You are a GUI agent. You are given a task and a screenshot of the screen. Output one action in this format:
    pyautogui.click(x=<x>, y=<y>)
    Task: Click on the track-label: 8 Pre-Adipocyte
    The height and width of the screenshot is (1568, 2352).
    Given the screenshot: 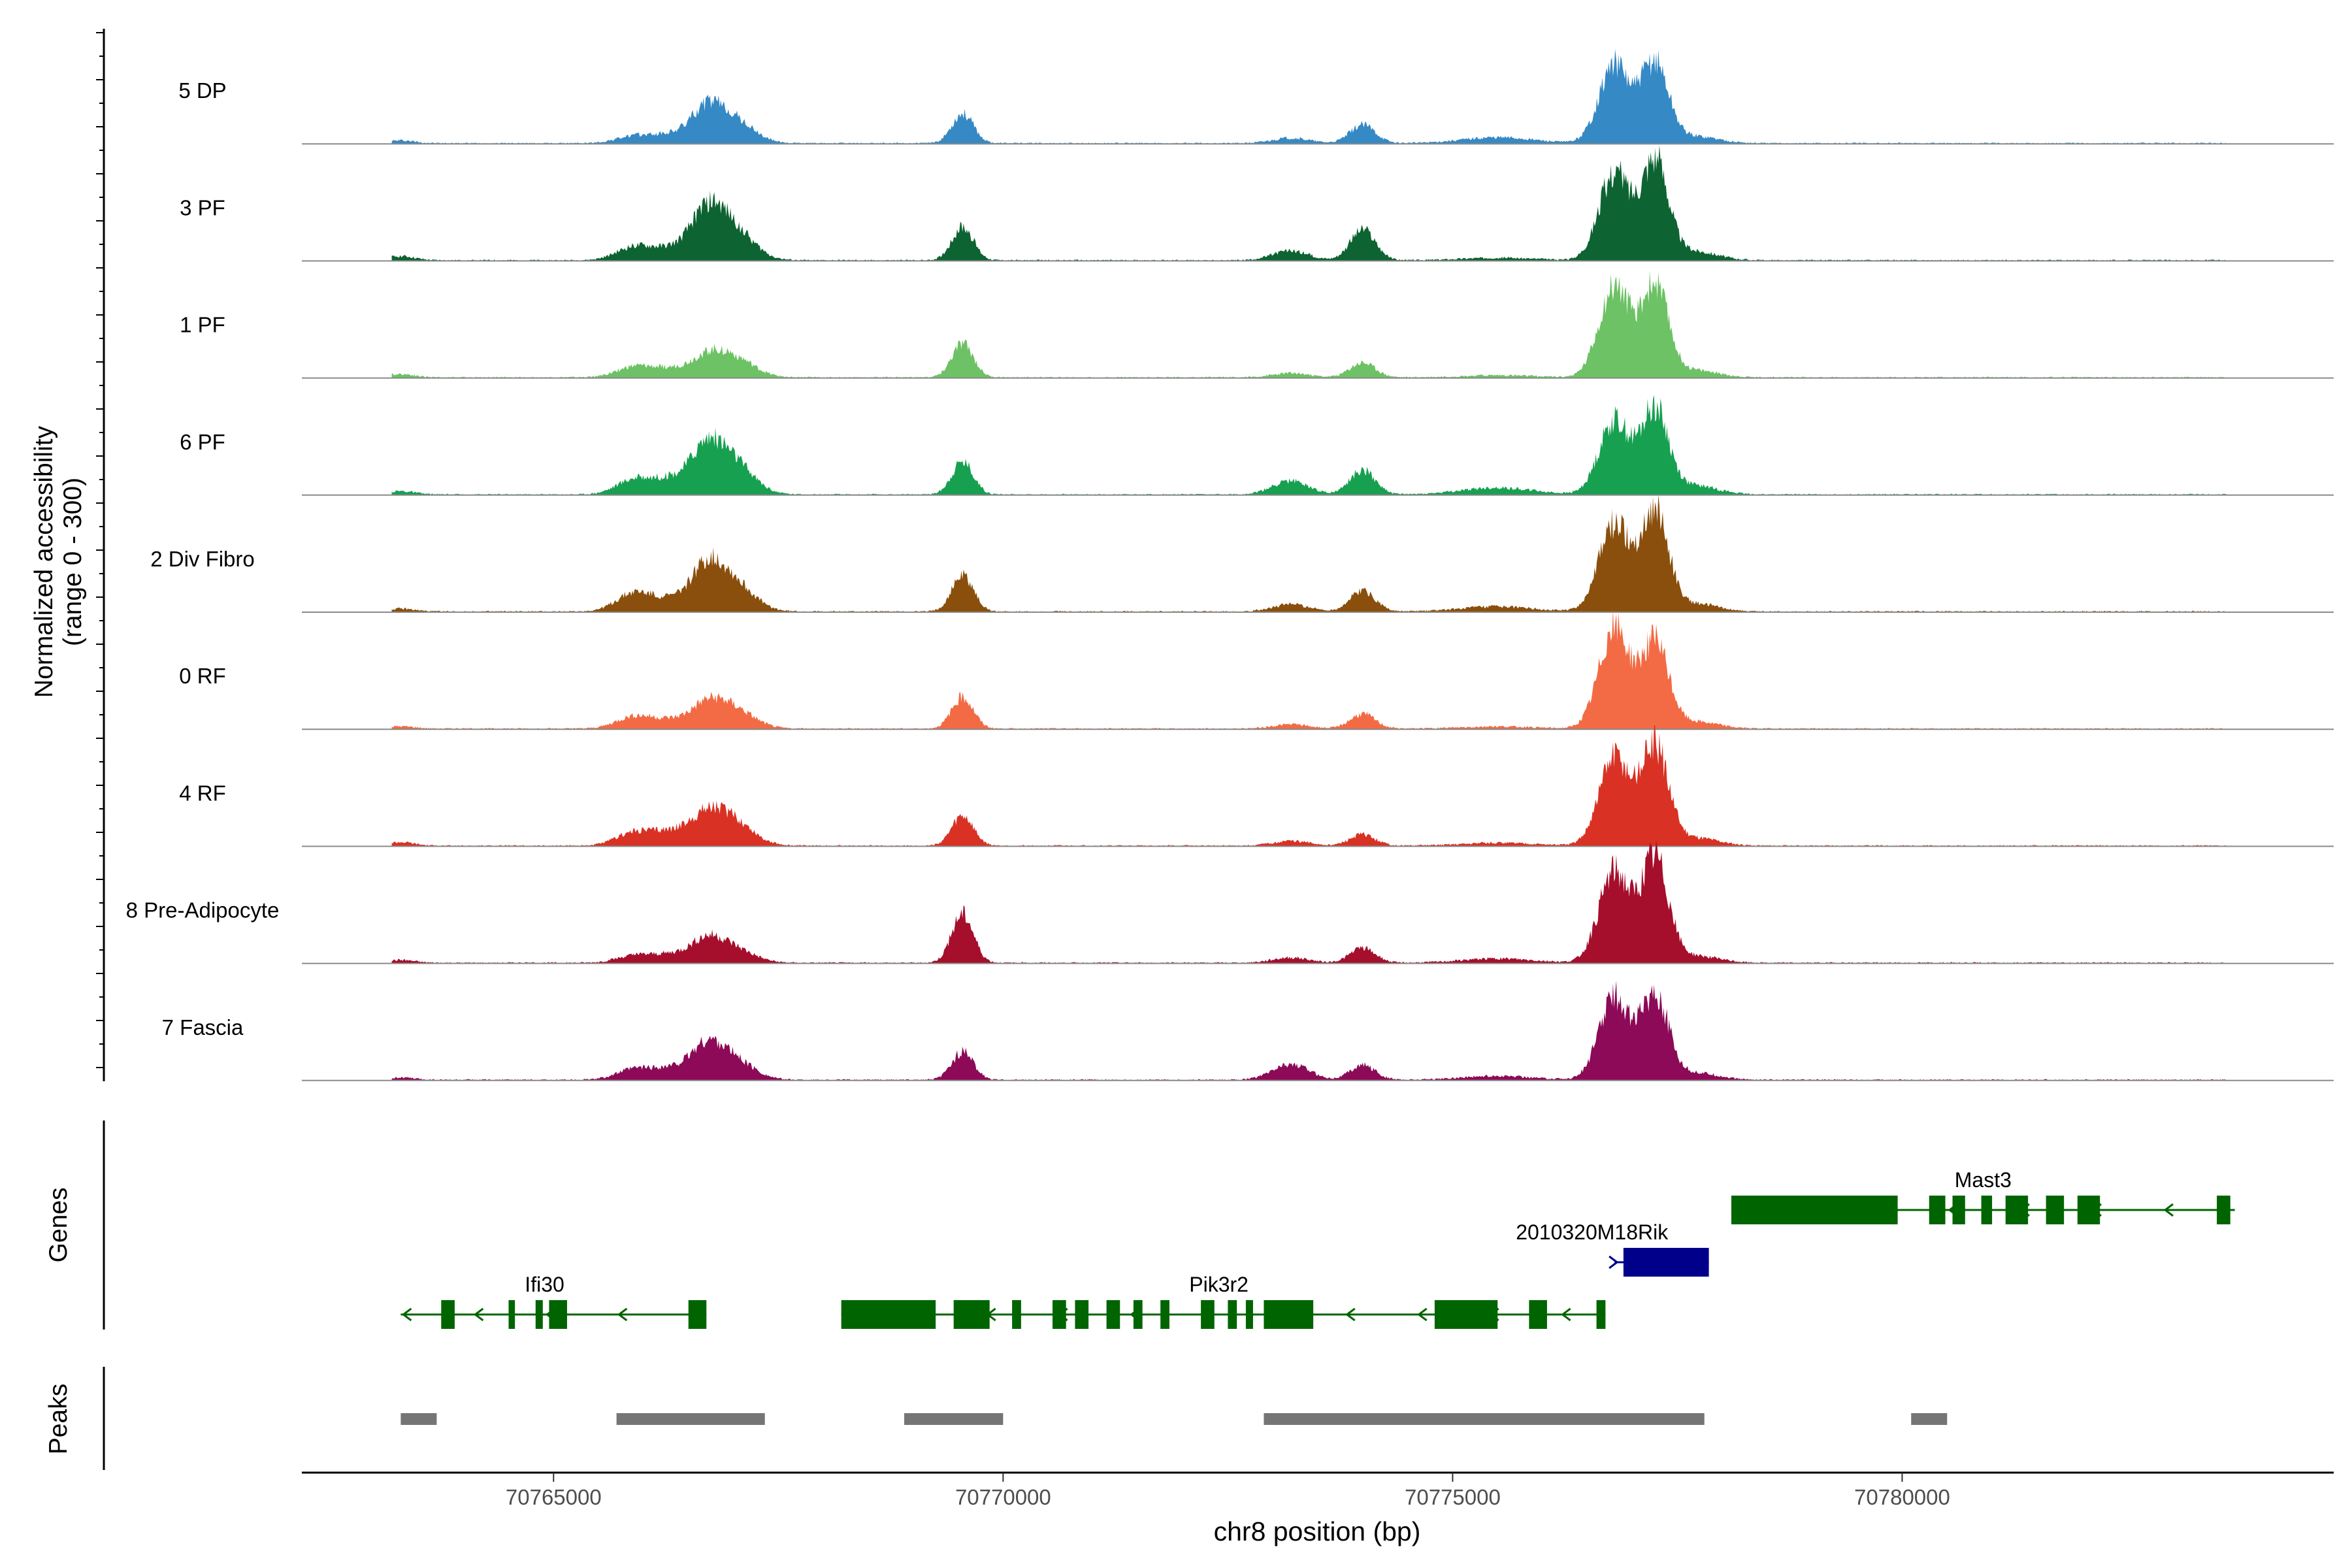 What is the action you would take?
    pyautogui.click(x=203, y=910)
    